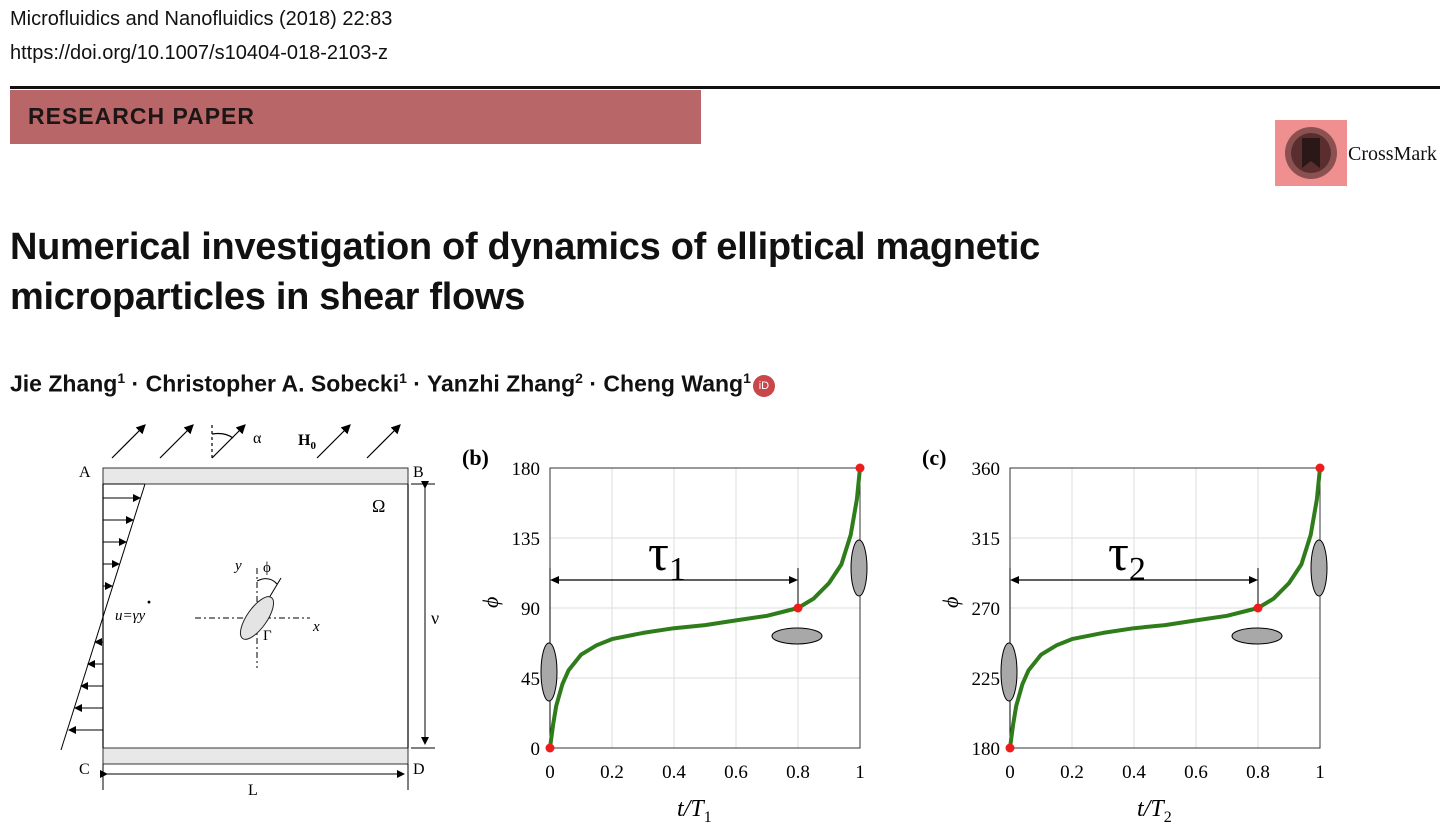 The image size is (1450, 828). I want to click on figure-panel-b-chart: 0 0.2 0.4 0.6 0.8 1 0 45 90 135 180 (b) ϕ t/T1 τ1, so click(665, 635).